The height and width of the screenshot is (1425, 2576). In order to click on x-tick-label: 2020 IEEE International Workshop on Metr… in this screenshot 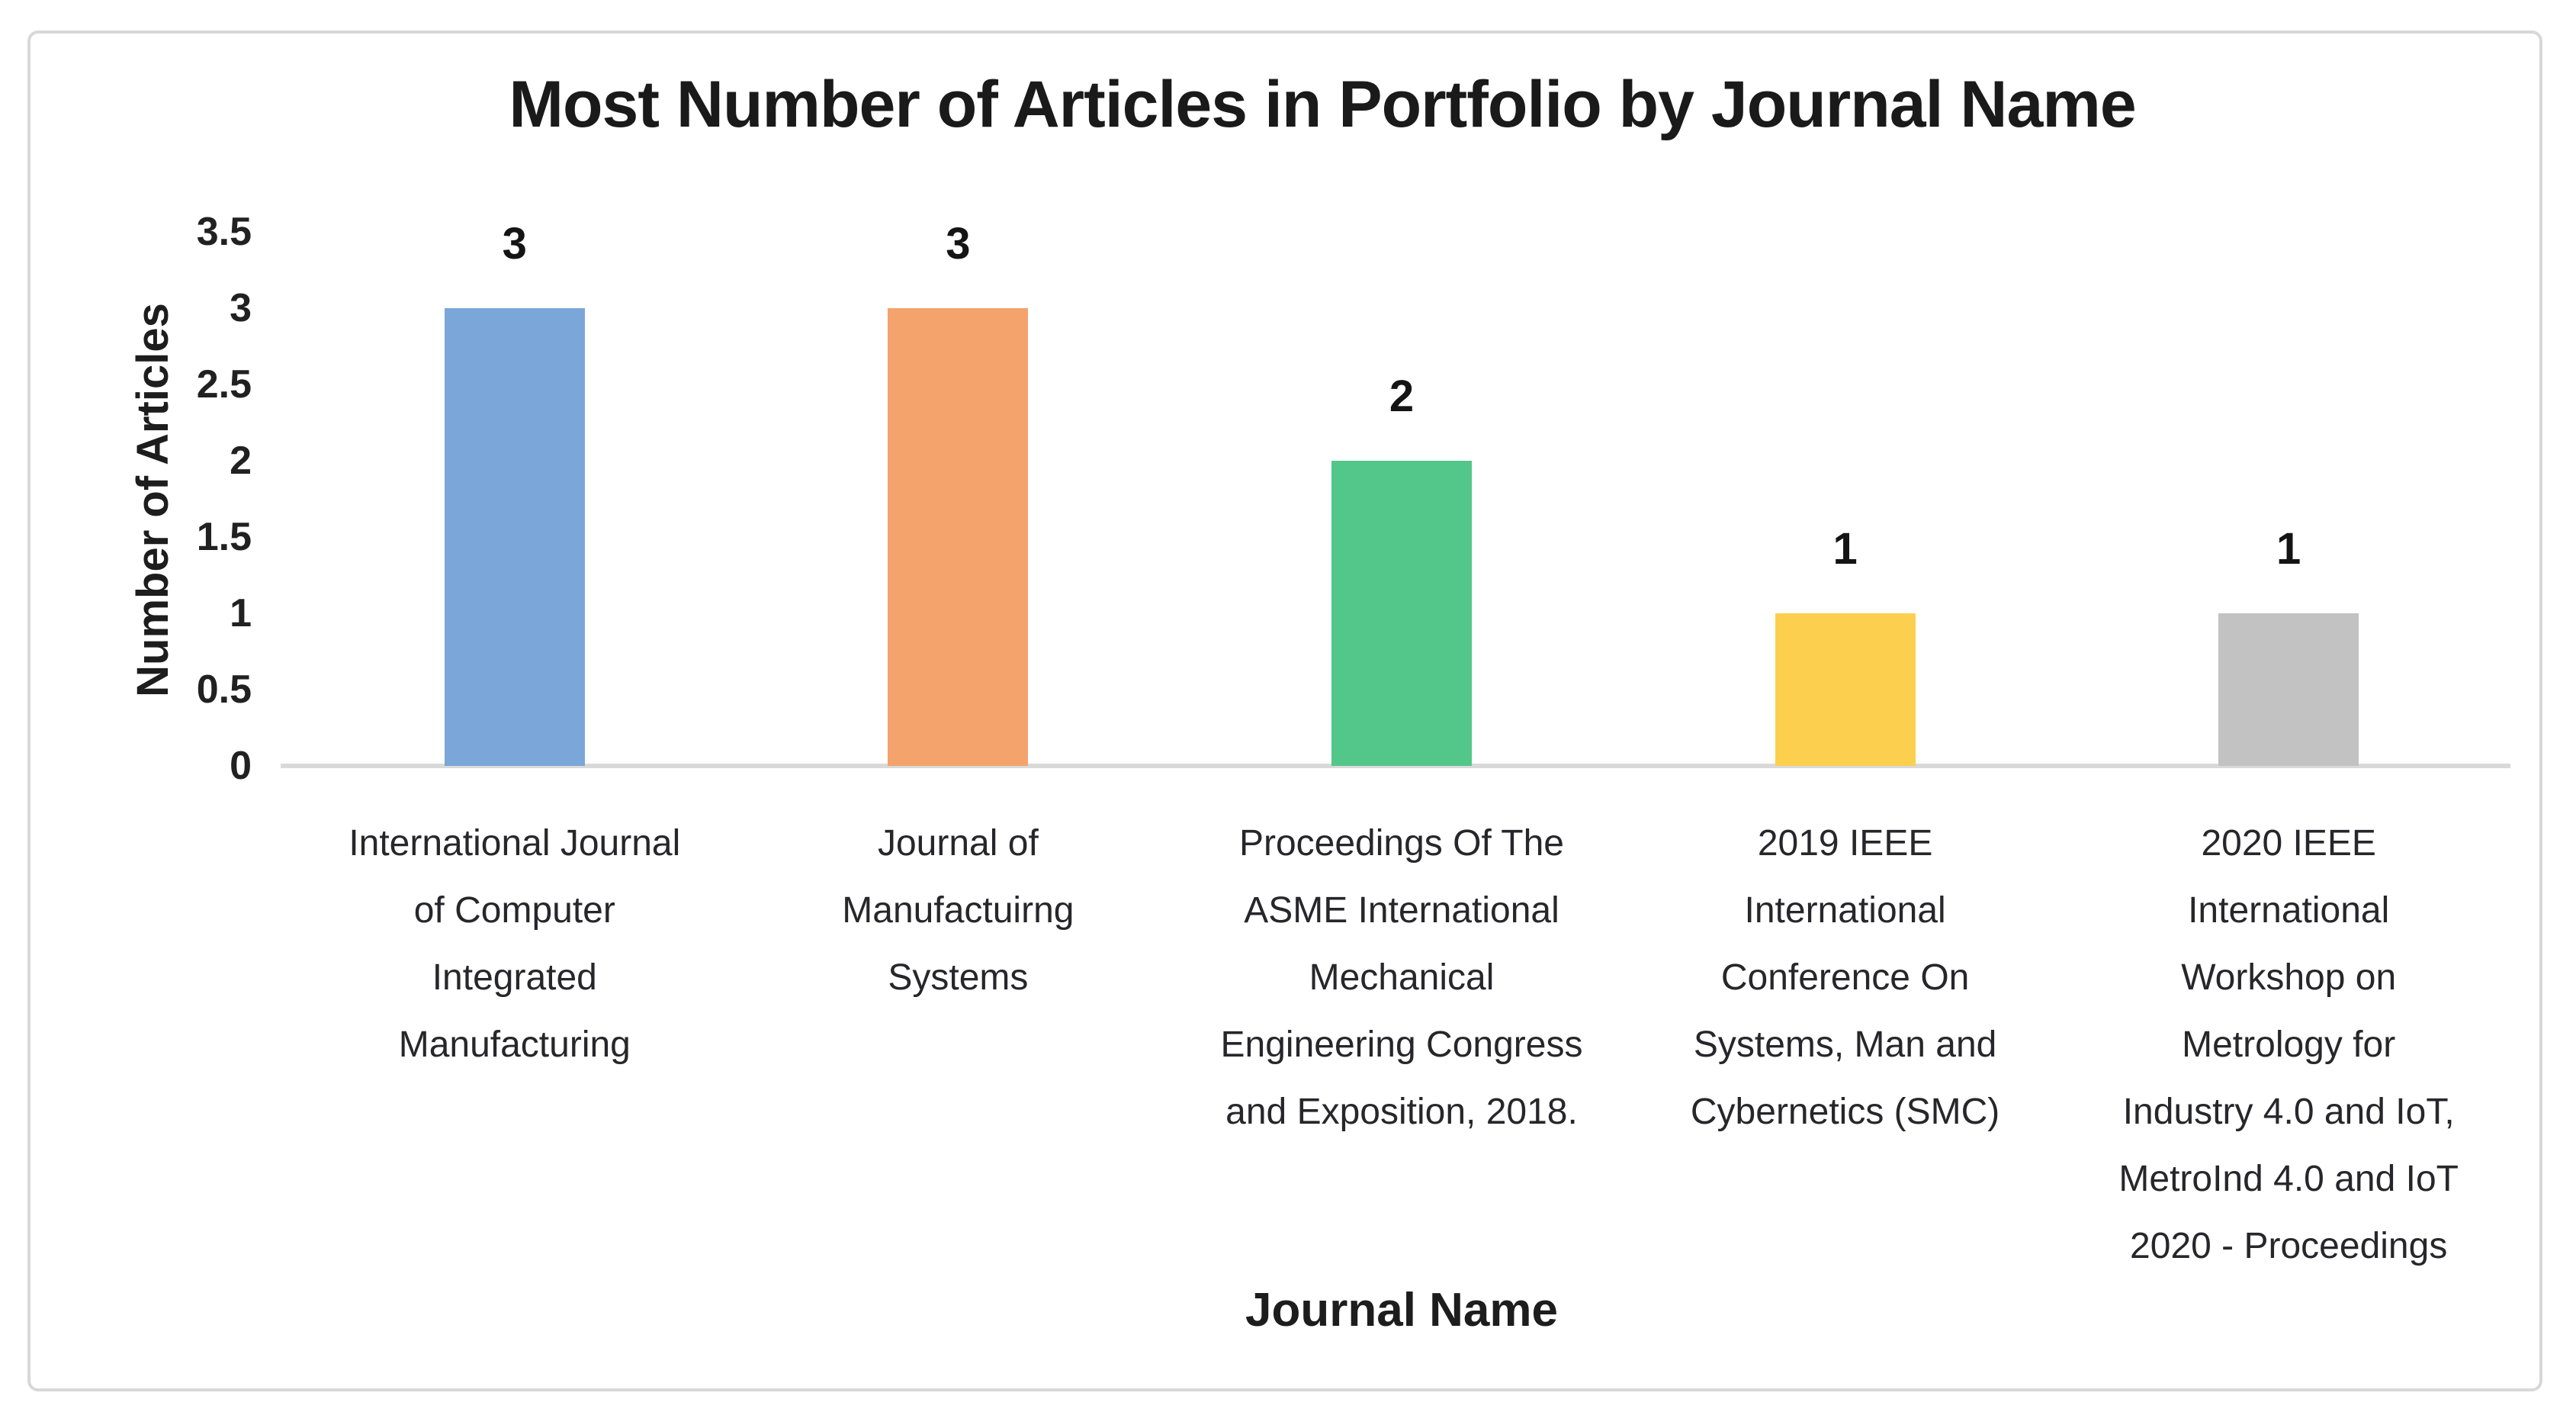, I will do `click(2288, 1044)`.